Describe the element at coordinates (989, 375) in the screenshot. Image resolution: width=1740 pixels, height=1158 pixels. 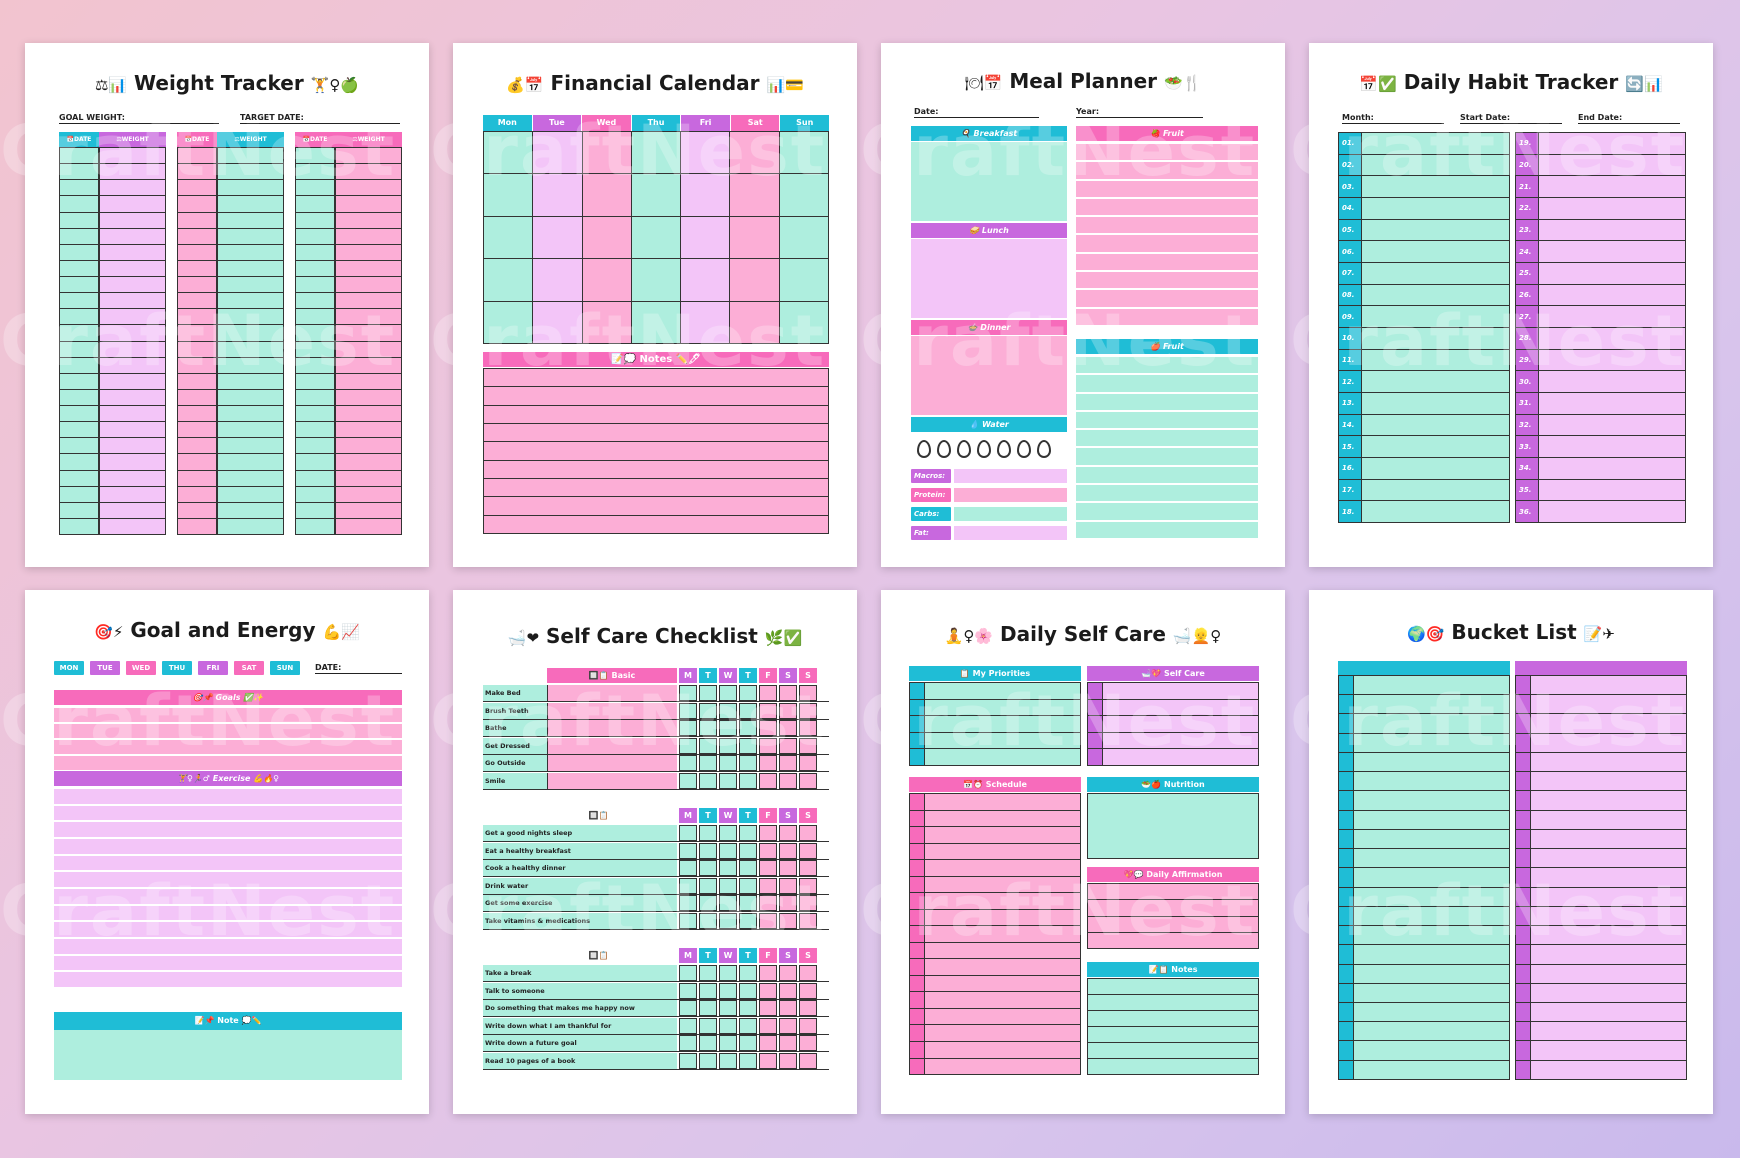
I see `dinner-box` at that location.